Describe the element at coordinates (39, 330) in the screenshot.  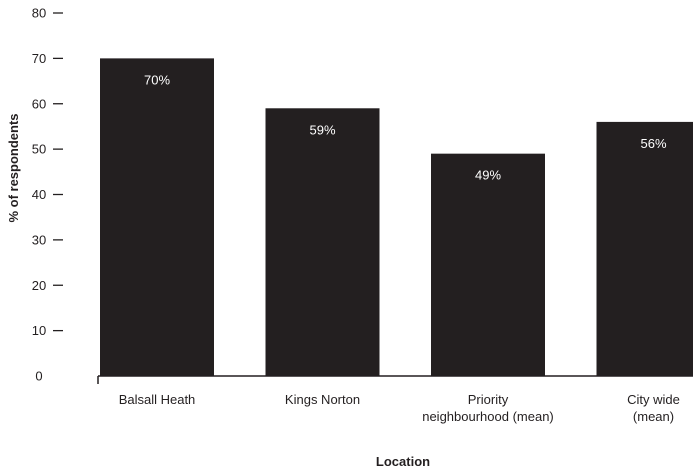
I see `y-tick-label: 10` at that location.